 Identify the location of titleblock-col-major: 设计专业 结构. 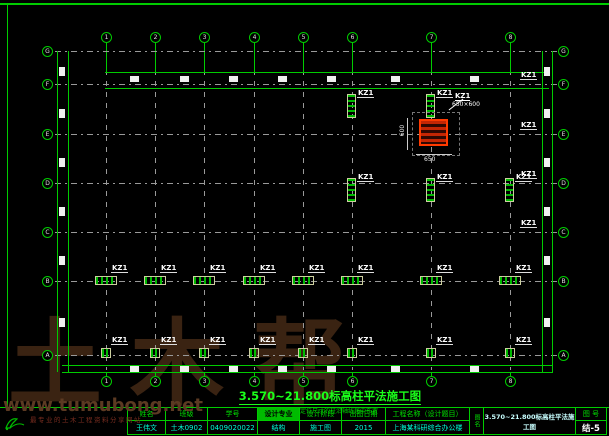
(279, 421).